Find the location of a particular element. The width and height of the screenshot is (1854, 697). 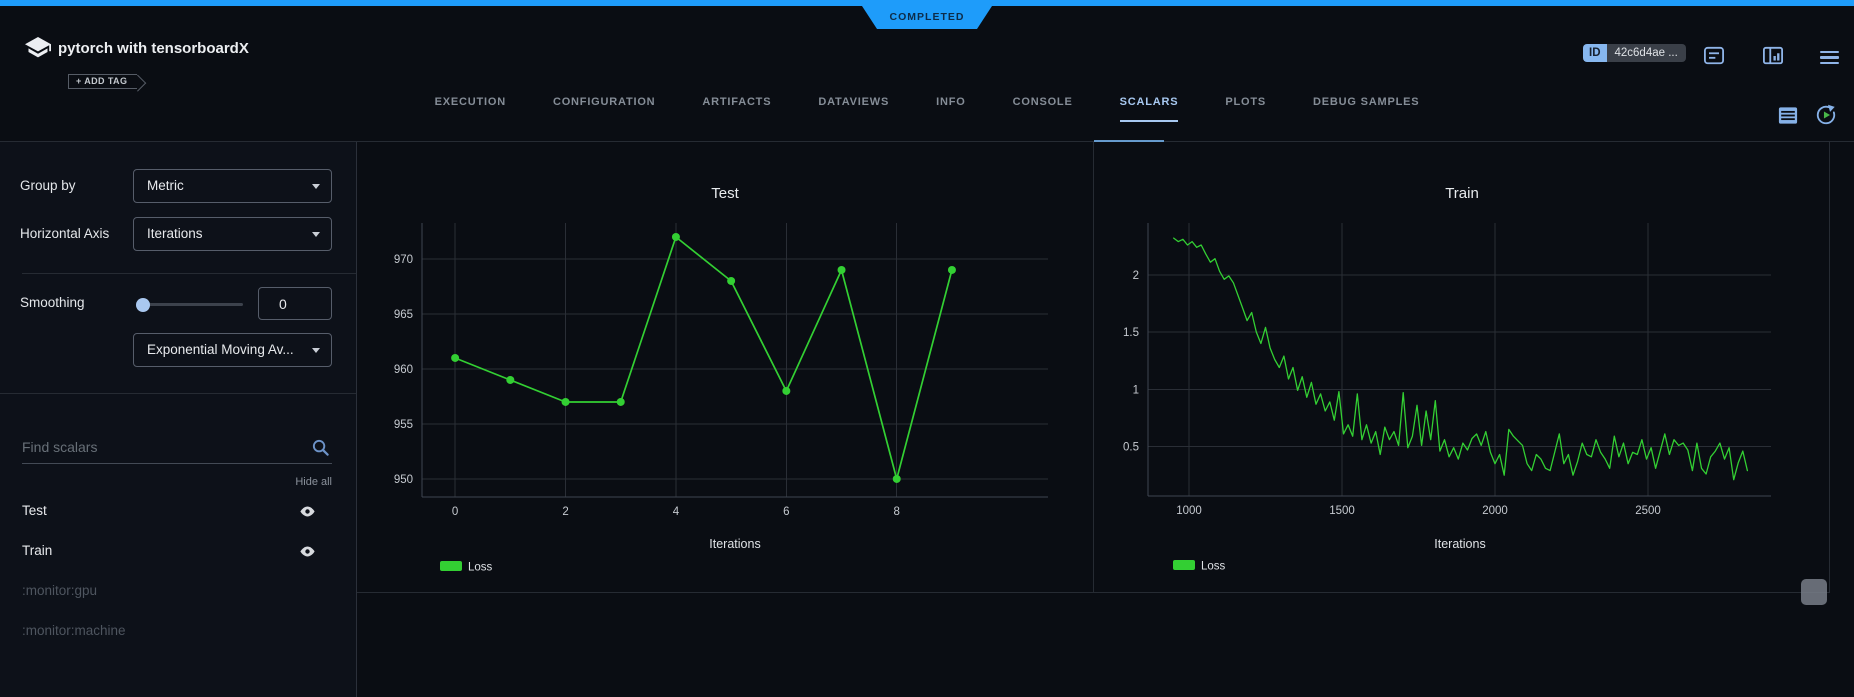

group-by-select: Metric is located at coordinates (232, 186).